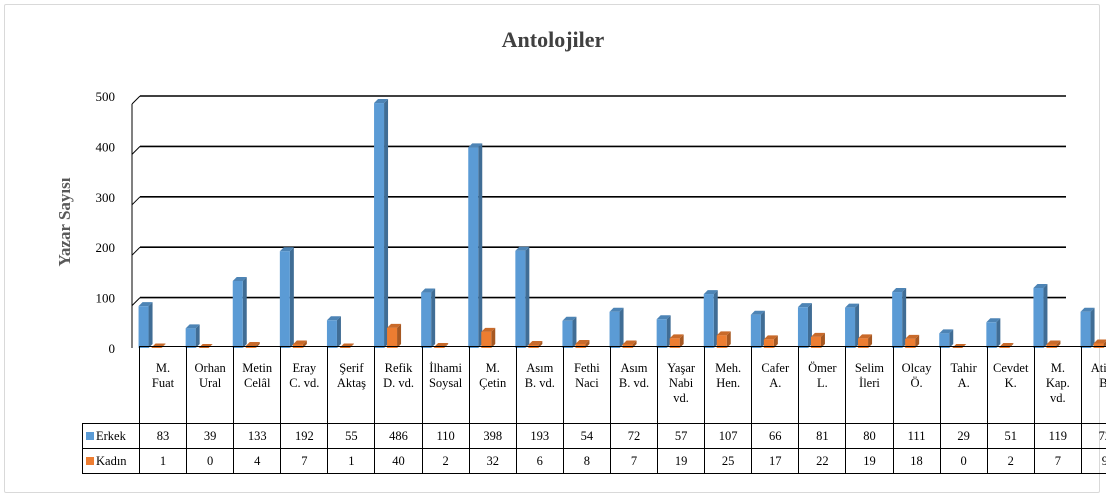  What do you see at coordinates (445, 385) in the screenshot?
I see `x-tick-label: İlhami Soysal` at bounding box center [445, 385].